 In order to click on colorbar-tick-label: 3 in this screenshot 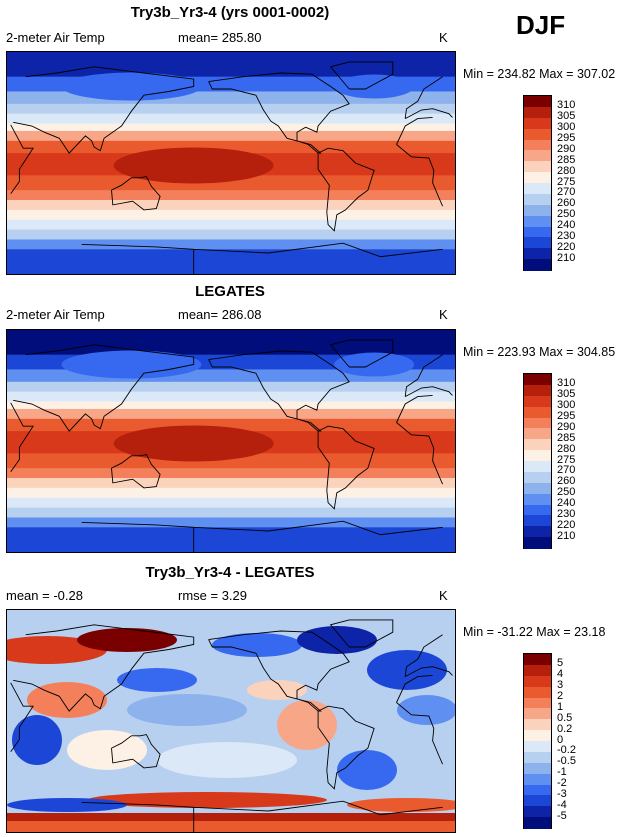, I will do `click(560, 685)`.